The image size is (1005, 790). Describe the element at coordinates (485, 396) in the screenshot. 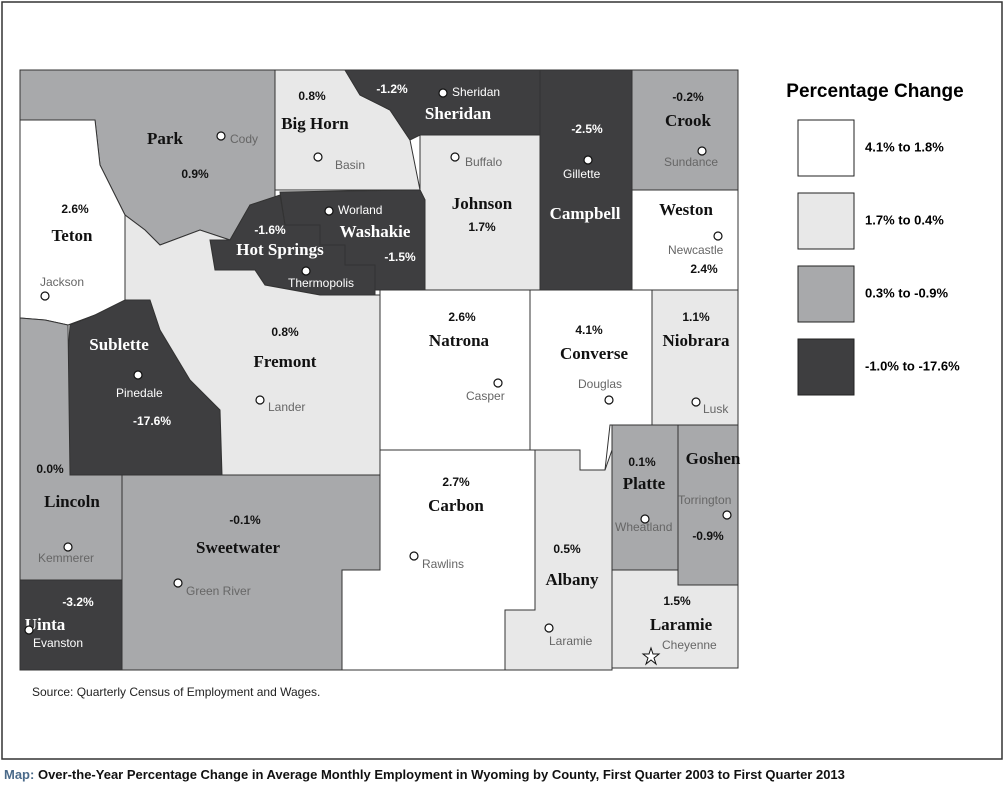

I see `city-name: Casper` at that location.